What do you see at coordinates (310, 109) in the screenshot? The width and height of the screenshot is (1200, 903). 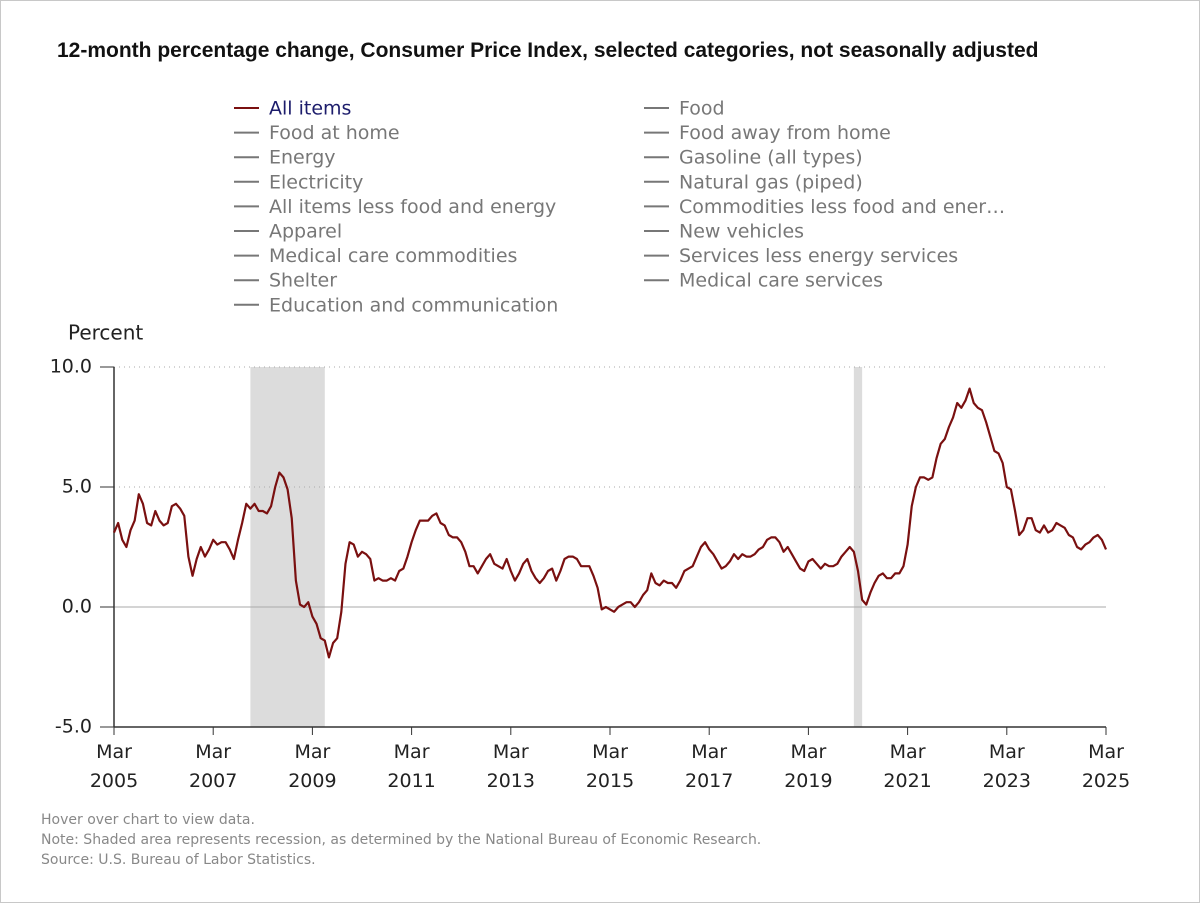 I see `legend-label: All items` at bounding box center [310, 109].